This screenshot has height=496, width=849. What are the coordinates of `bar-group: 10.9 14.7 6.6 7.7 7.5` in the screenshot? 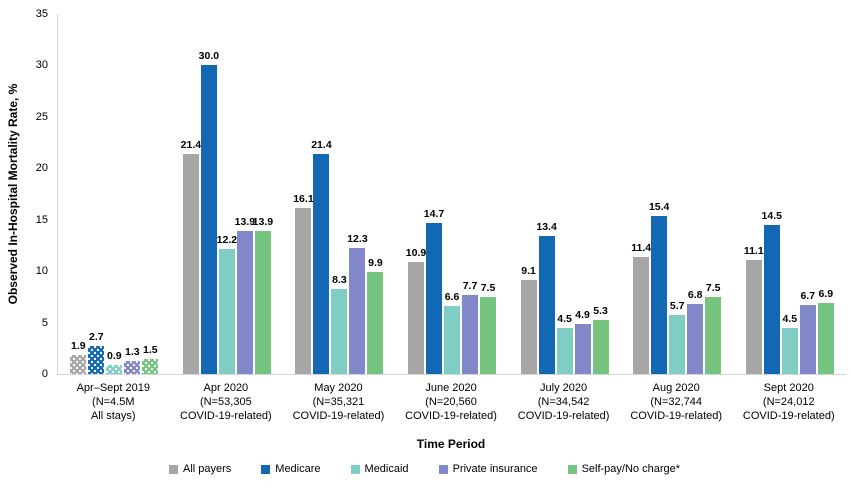 It's located at (452, 194).